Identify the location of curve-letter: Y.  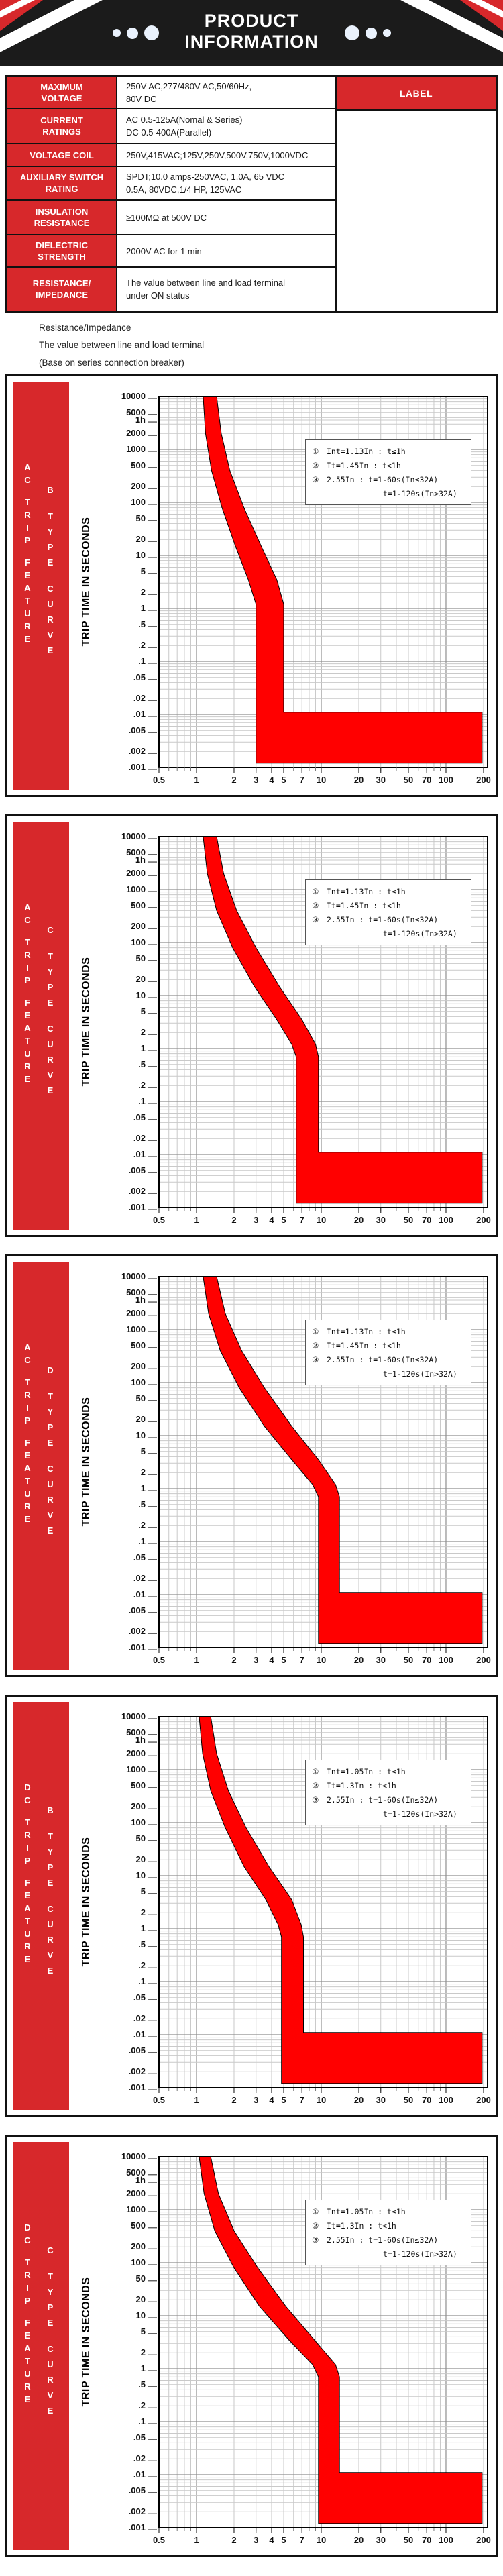
(50, 2292).